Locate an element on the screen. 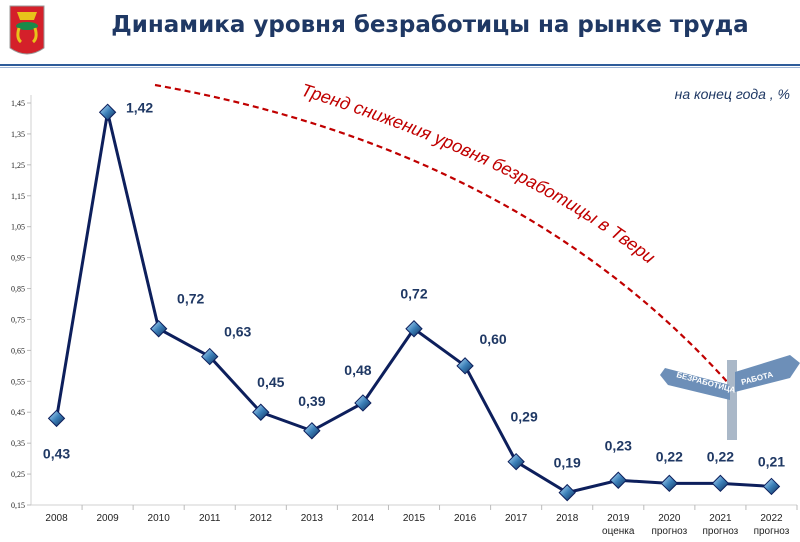  x-tick-label: 2015 is located at coordinates (414, 518).